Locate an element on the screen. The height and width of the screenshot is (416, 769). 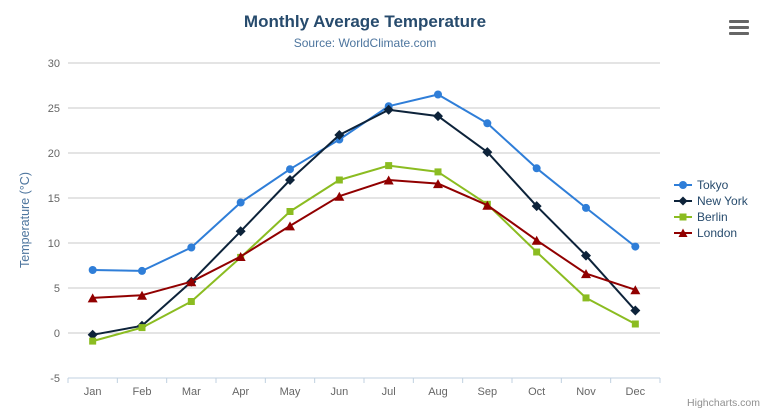
x-axis-label: Jun is located at coordinates (339, 392).